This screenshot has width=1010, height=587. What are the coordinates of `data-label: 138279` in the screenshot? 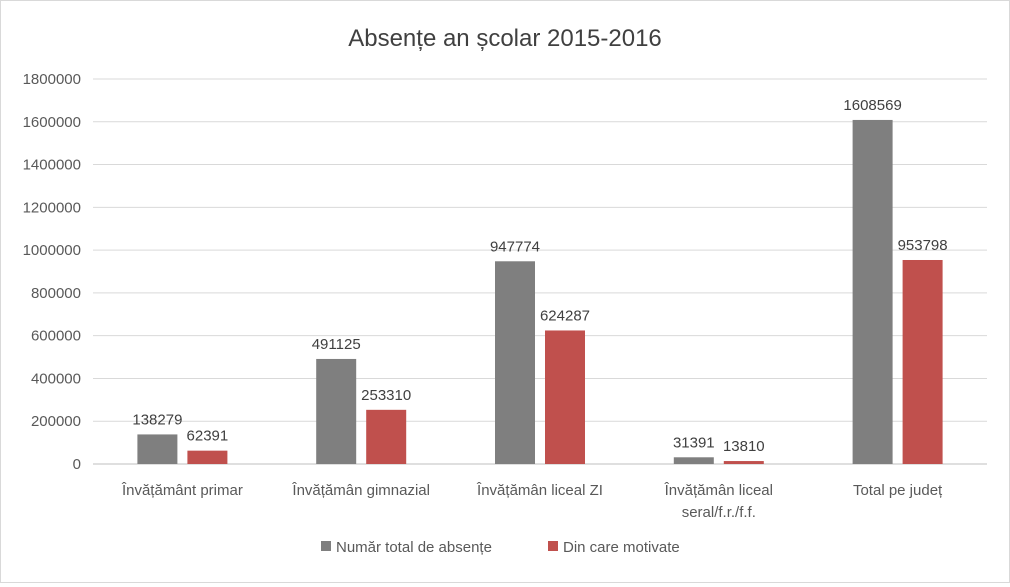 It's located at (157, 419).